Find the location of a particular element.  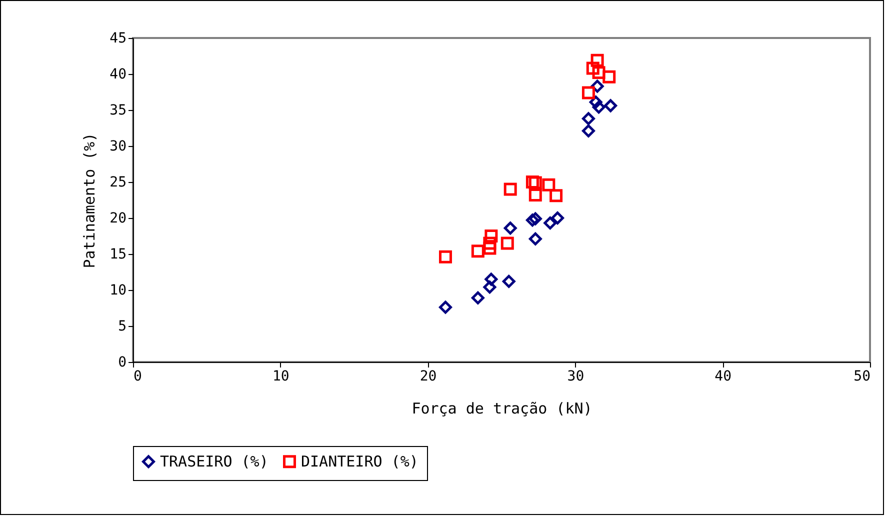

x-tick-label: 10 is located at coordinates (281, 376).